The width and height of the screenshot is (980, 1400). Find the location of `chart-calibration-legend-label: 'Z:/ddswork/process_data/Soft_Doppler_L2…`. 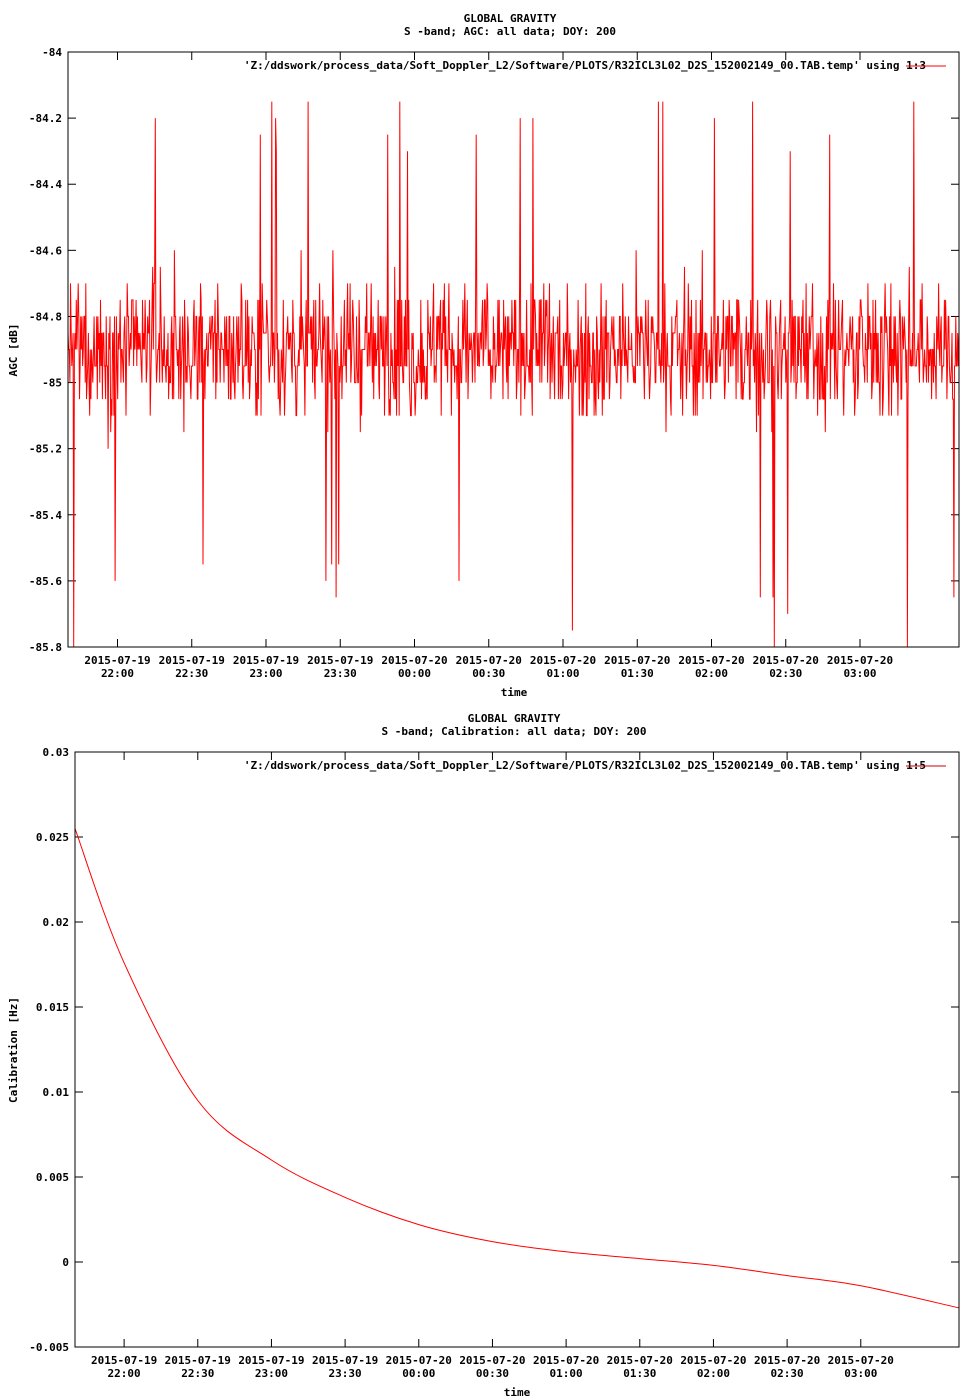

chart-calibration-legend-label: 'Z:/ddswork/process_data/Soft_Doppler_L2… is located at coordinates (585, 765).